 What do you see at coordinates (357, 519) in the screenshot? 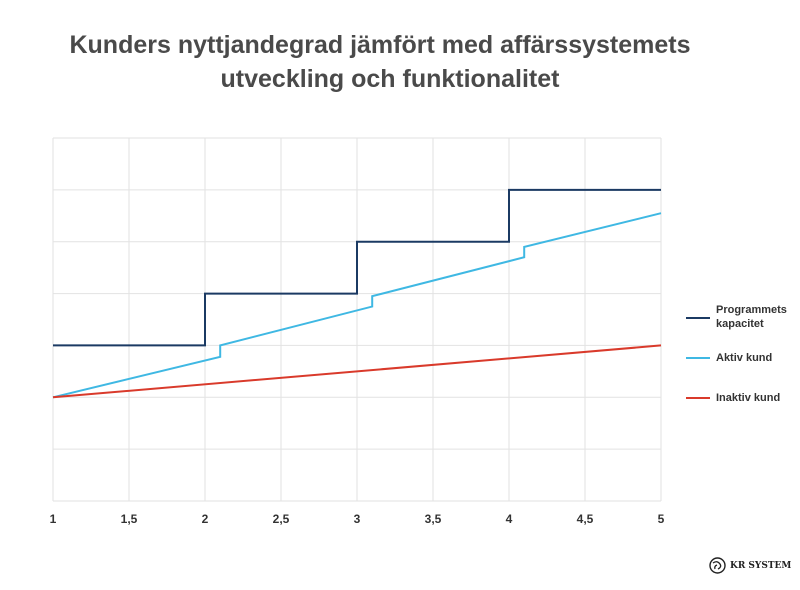
I see `x-tick-label: 3` at bounding box center [357, 519].